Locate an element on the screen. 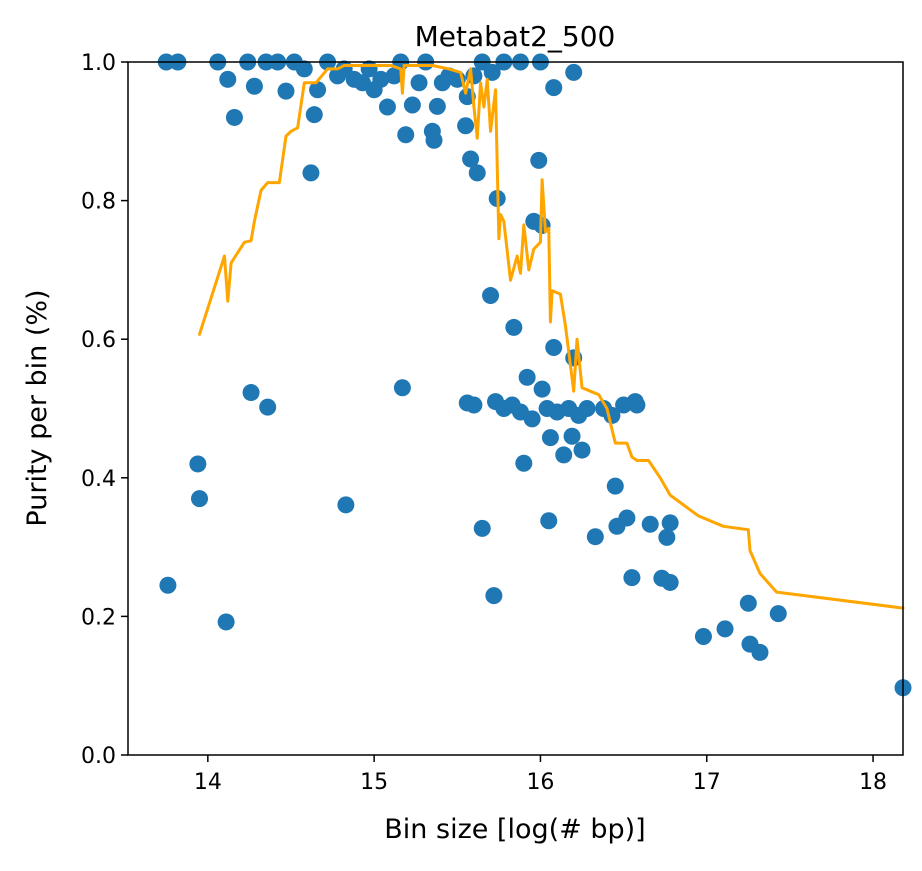 The height and width of the screenshot is (871, 922). x-tick-label-1: 15 is located at coordinates (374, 782).